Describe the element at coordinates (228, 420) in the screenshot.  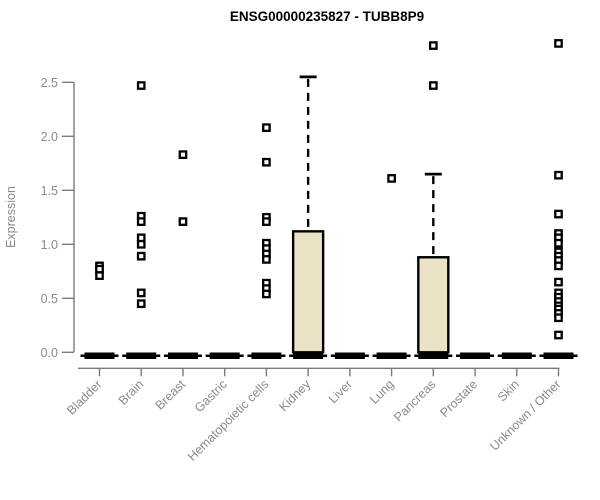
I see `x-tick-label: Hematopoietic cells` at that location.